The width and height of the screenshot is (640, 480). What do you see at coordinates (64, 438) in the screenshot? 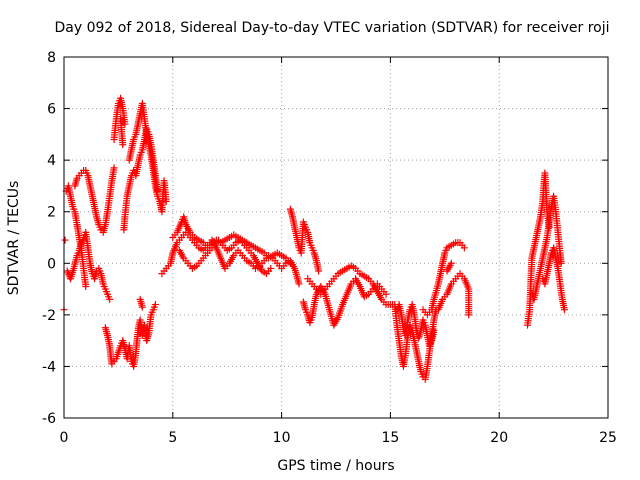
I see `x-tick-label: 0` at bounding box center [64, 438].